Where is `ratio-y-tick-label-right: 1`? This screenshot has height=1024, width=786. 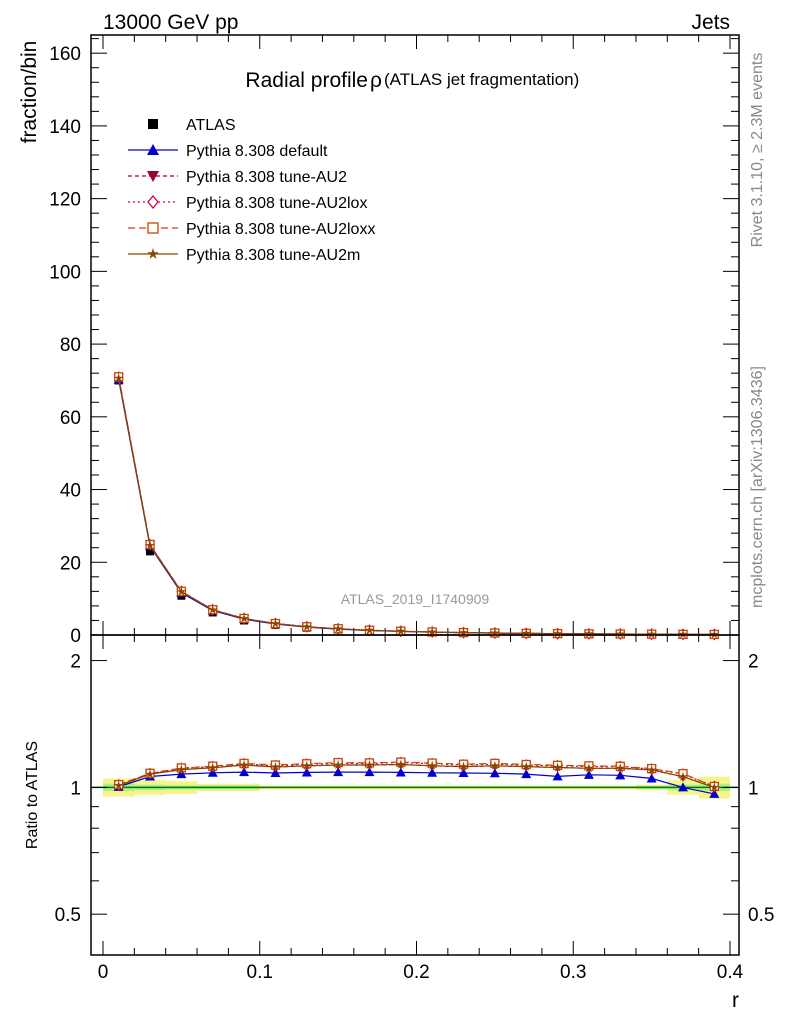
ratio-y-tick-label-right: 1 is located at coordinates (753, 788).